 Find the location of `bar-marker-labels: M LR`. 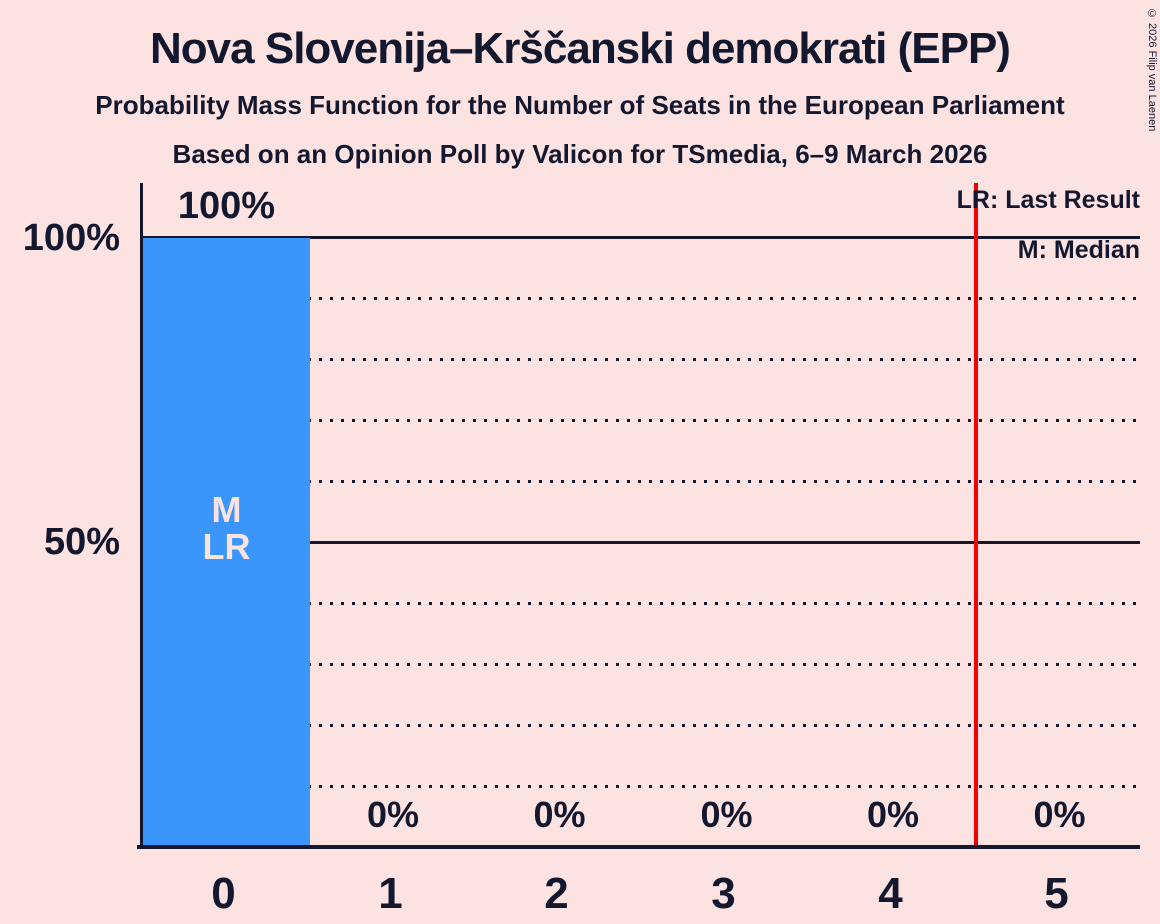

bar-marker-labels: M LR is located at coordinates (226, 528).